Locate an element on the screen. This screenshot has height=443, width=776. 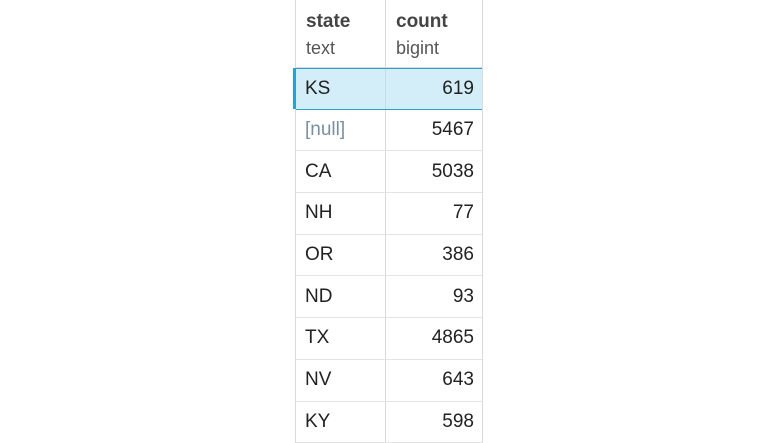
table-row: [null] 5467 is located at coordinates (389, 130).